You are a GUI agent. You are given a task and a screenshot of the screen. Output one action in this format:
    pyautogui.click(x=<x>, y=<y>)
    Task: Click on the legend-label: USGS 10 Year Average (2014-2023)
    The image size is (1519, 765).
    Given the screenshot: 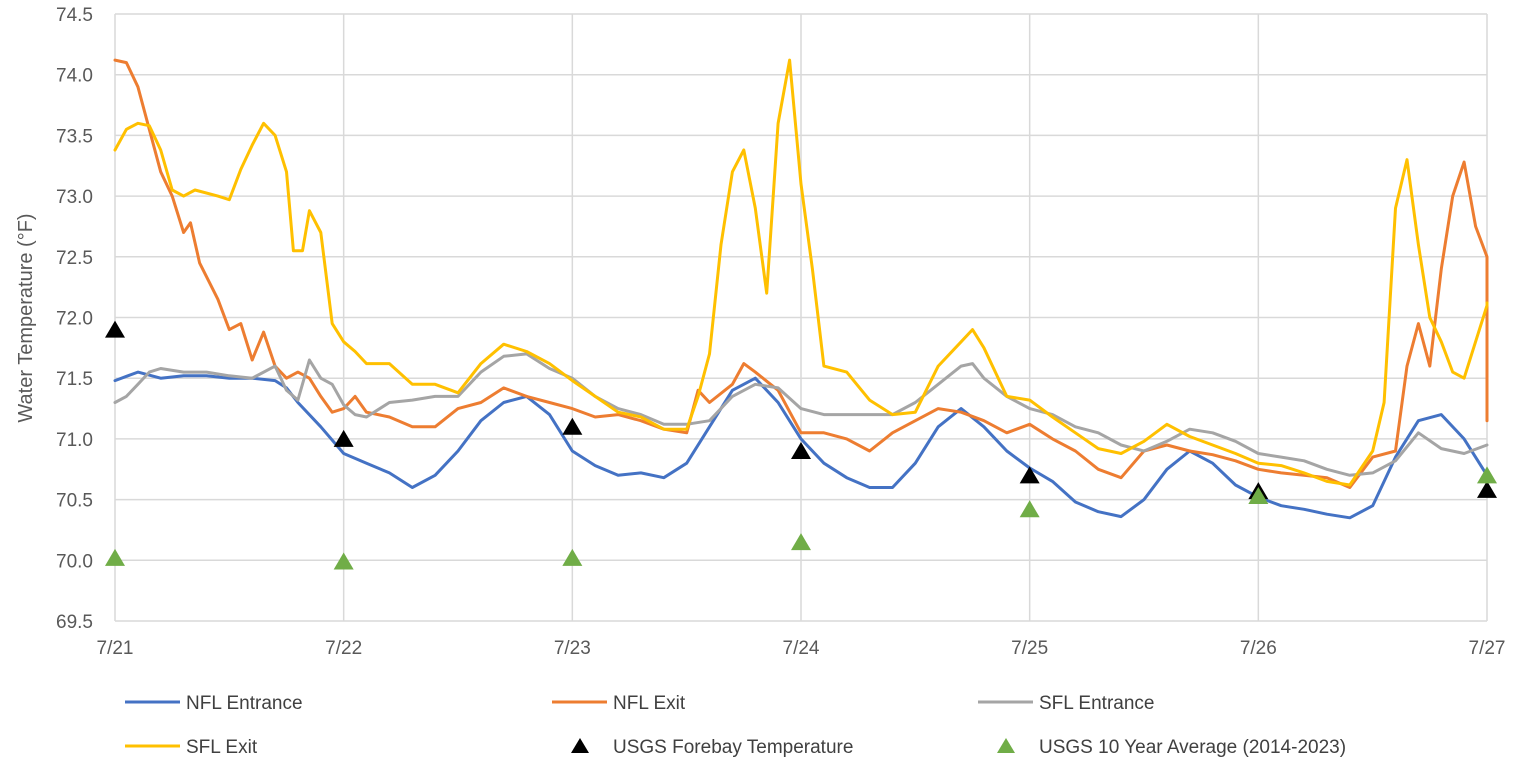 What is the action you would take?
    pyautogui.click(x=1192, y=747)
    